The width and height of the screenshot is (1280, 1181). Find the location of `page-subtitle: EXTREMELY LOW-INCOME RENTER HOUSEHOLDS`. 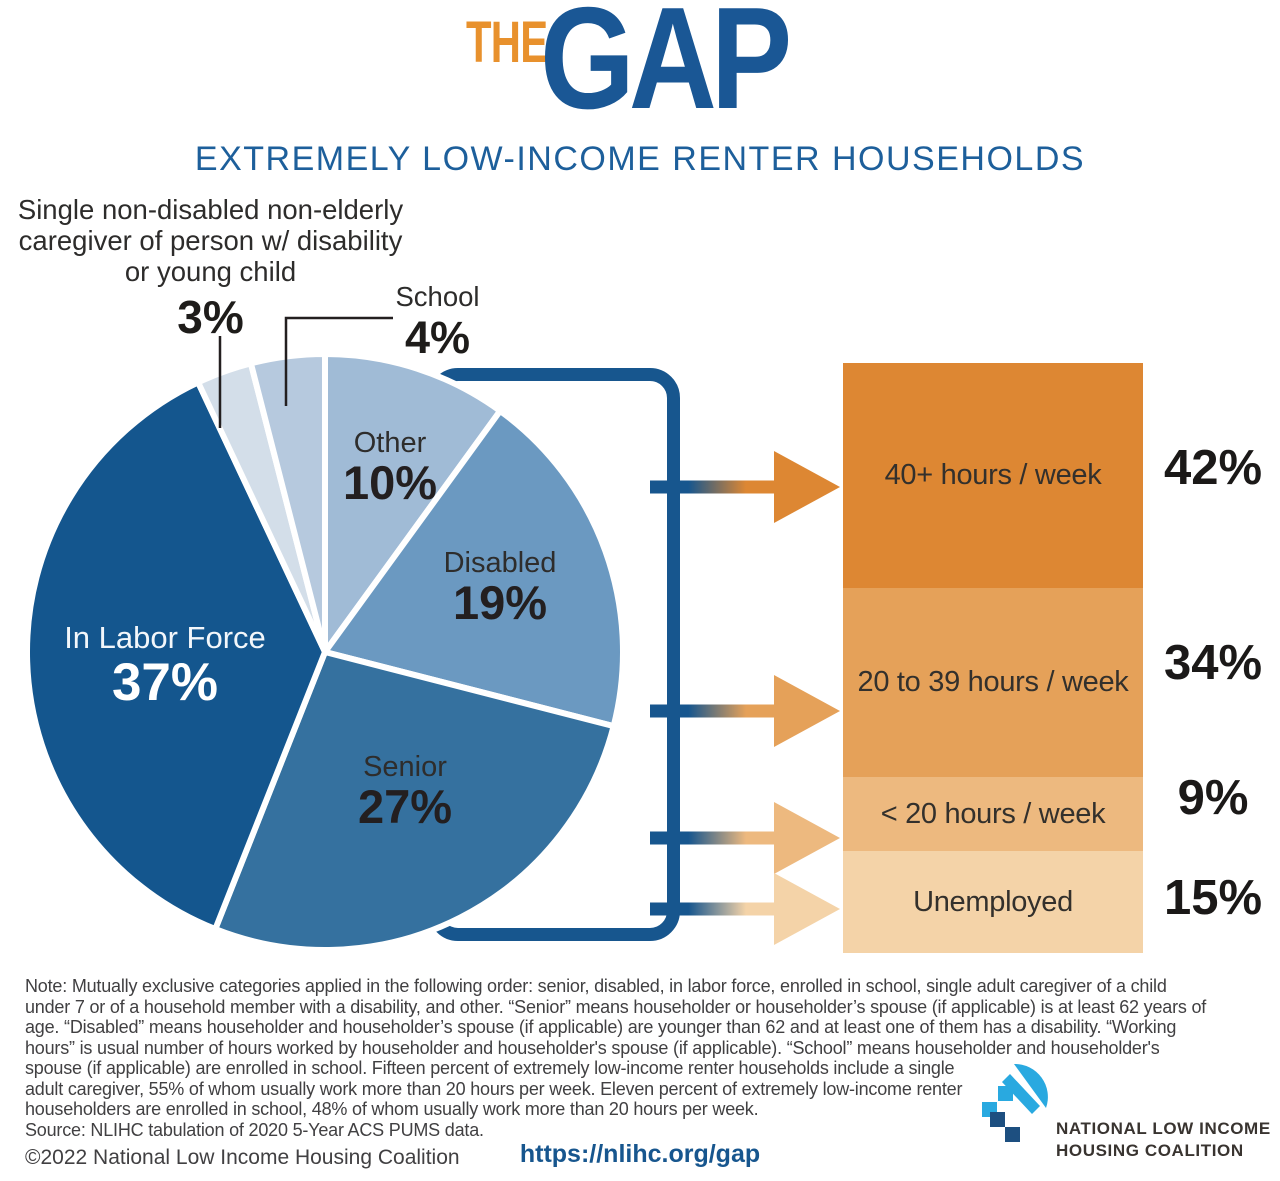

page-subtitle: EXTREMELY LOW-INCOME RENTER HOUSEHOLDS is located at coordinates (640, 159).